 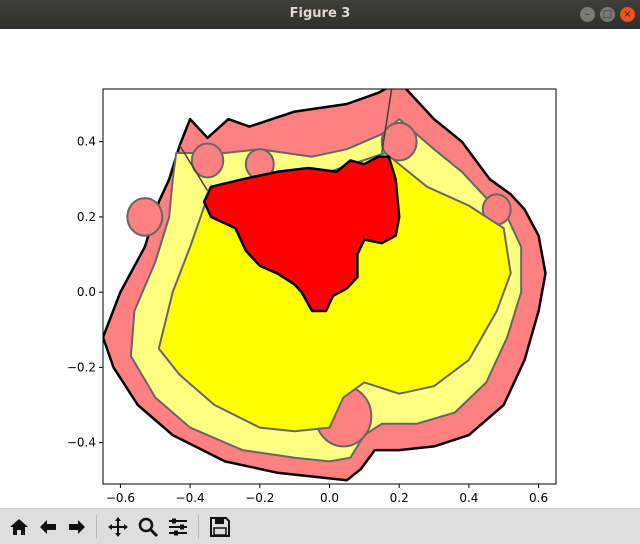 What do you see at coordinates (627, 14) in the screenshot?
I see `close-button: ×` at bounding box center [627, 14].